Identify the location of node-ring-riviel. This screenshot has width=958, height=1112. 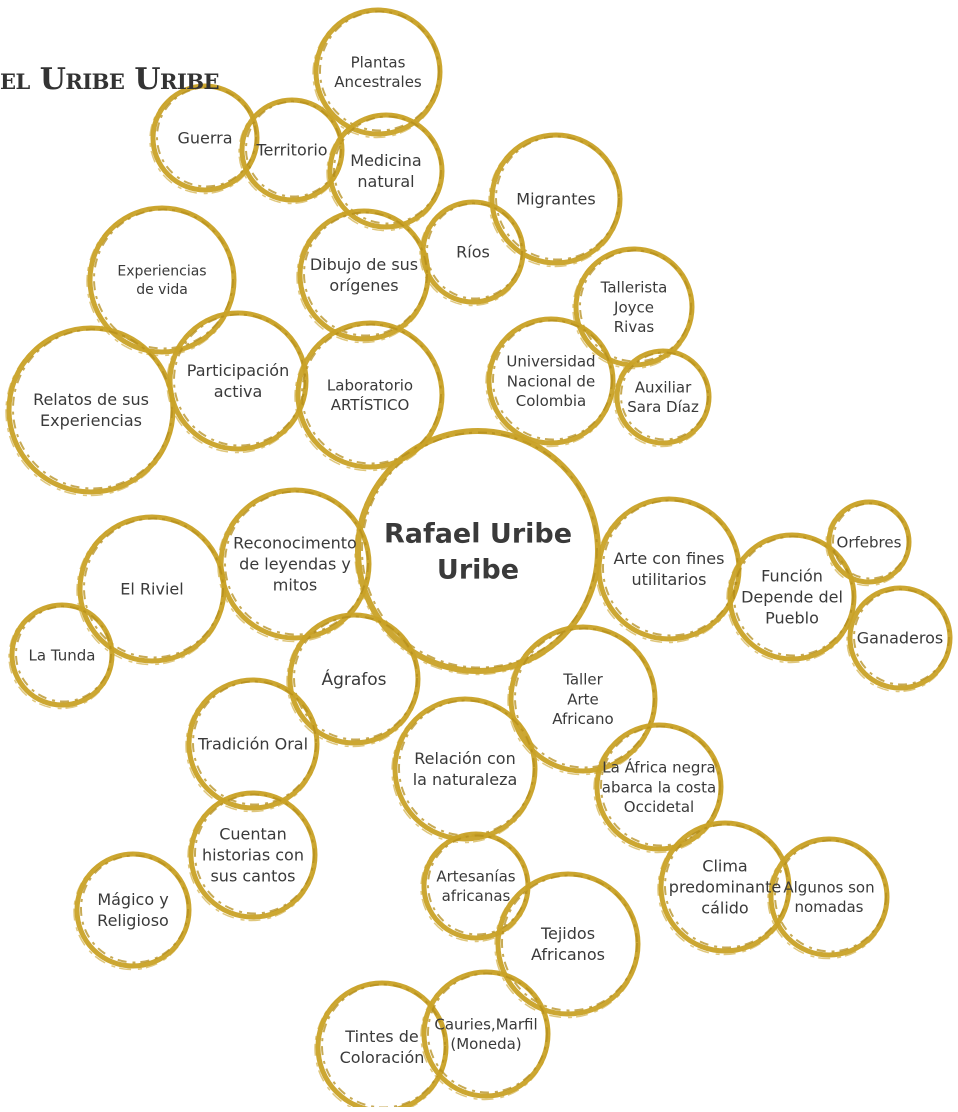
(151, 590).